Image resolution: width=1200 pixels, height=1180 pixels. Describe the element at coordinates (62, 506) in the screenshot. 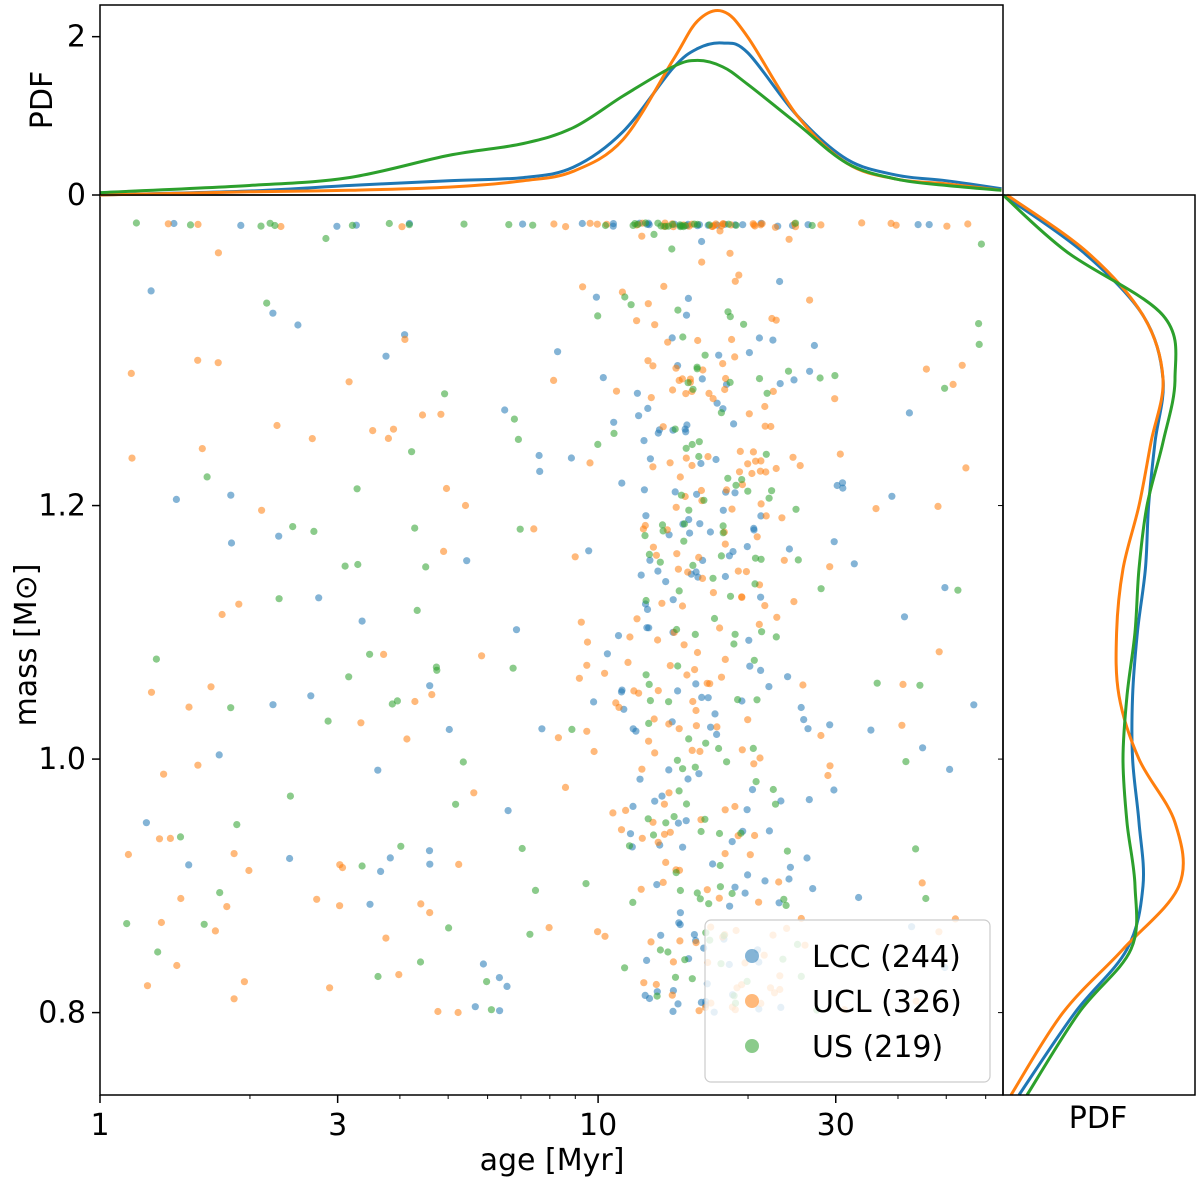

I see `y-tick-label: 1.2` at that location.